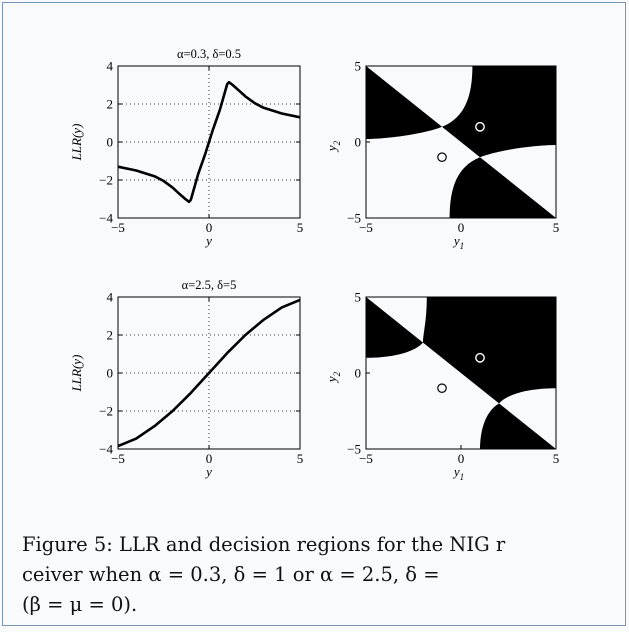 This screenshot has width=629, height=632. What do you see at coordinates (80, 604) in the screenshot?
I see `caption-line: (β = μ = 0).` at bounding box center [80, 604].